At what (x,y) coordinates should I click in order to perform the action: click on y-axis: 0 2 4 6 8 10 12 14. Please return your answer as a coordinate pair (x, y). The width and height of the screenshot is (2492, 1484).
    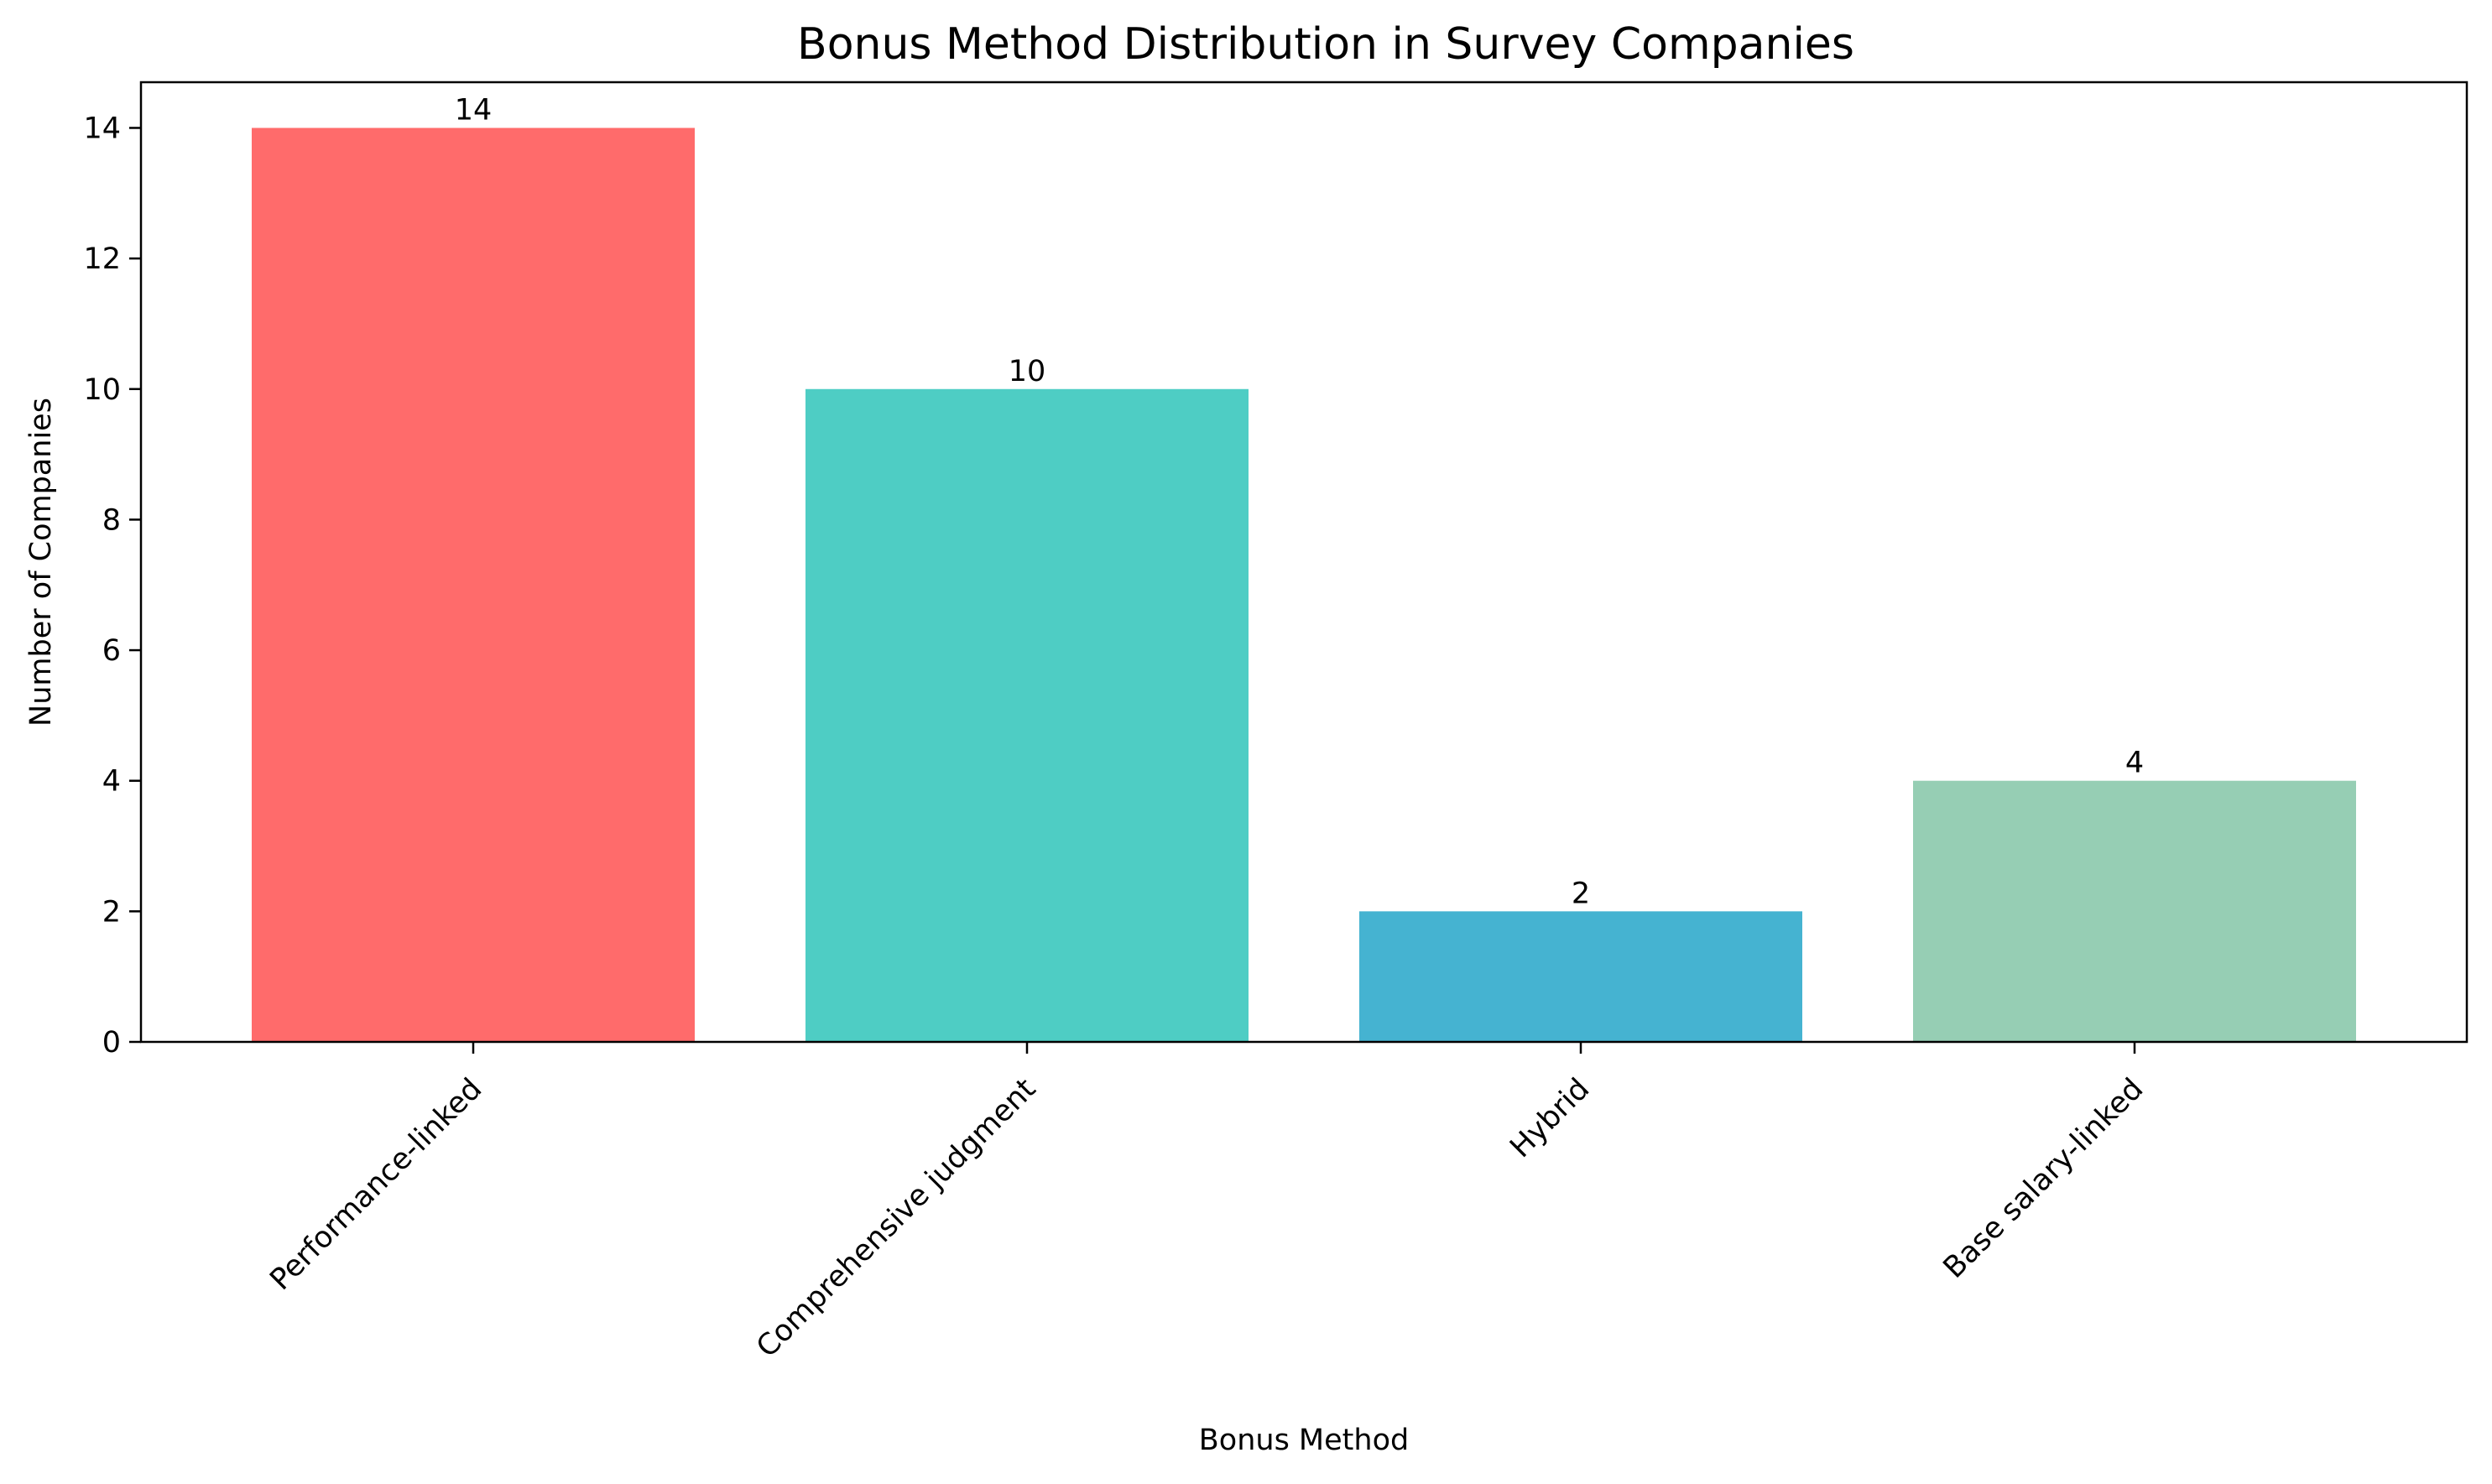
    Looking at the image, I should click on (112, 586).